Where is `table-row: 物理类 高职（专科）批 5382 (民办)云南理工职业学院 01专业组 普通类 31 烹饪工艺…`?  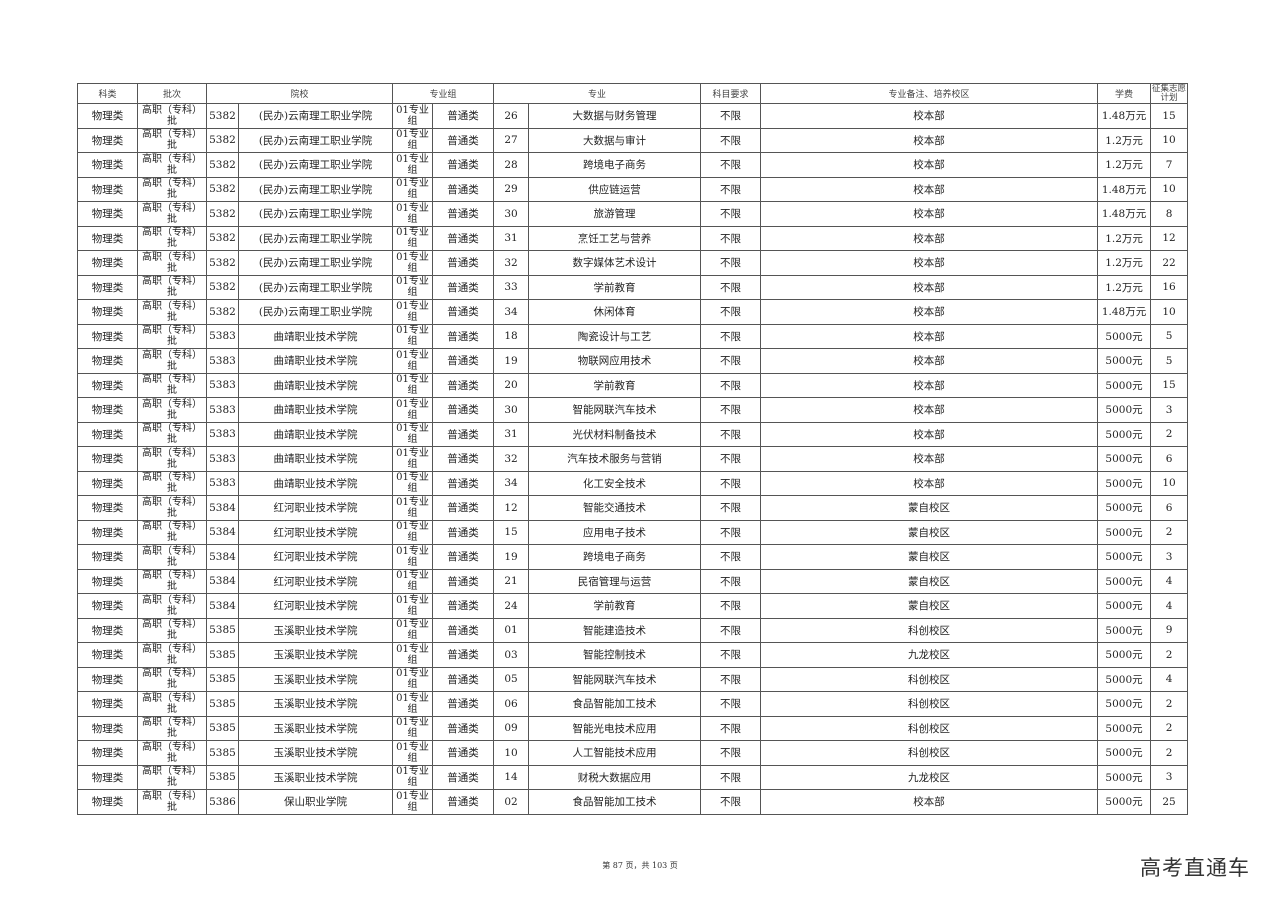
table-row: 物理类 高职（专科）批 5382 (民办)云南理工职业学院 01专业组 普通类 31 烹饪工艺… is located at coordinates (633, 238).